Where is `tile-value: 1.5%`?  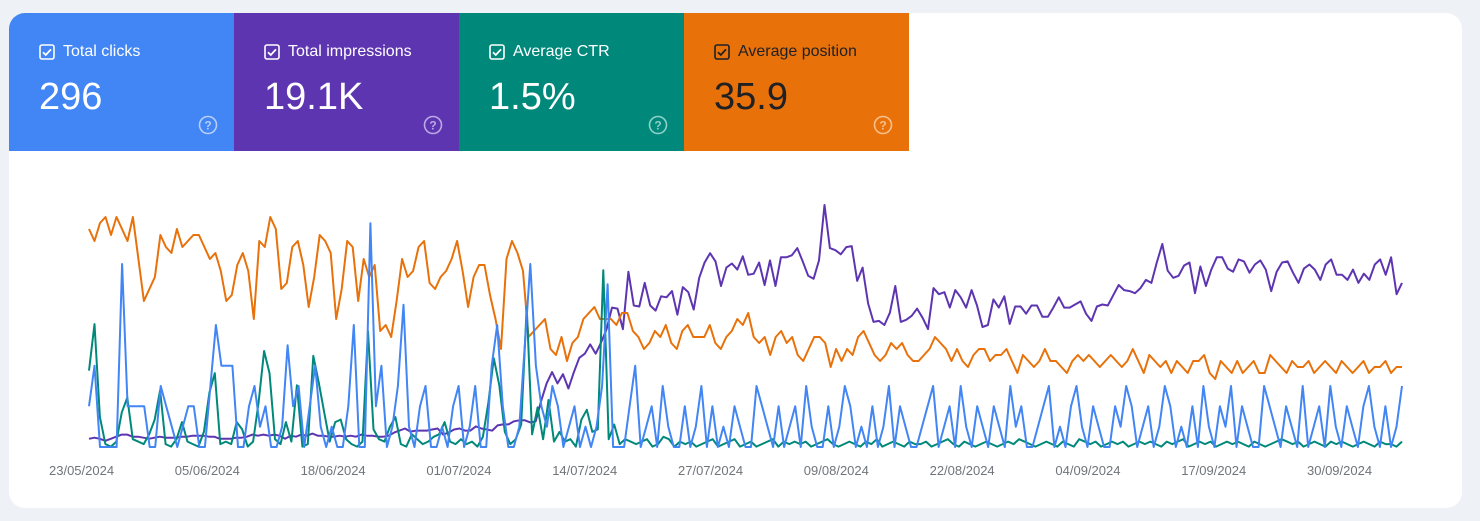
tile-value: 1.5% is located at coordinates (532, 97).